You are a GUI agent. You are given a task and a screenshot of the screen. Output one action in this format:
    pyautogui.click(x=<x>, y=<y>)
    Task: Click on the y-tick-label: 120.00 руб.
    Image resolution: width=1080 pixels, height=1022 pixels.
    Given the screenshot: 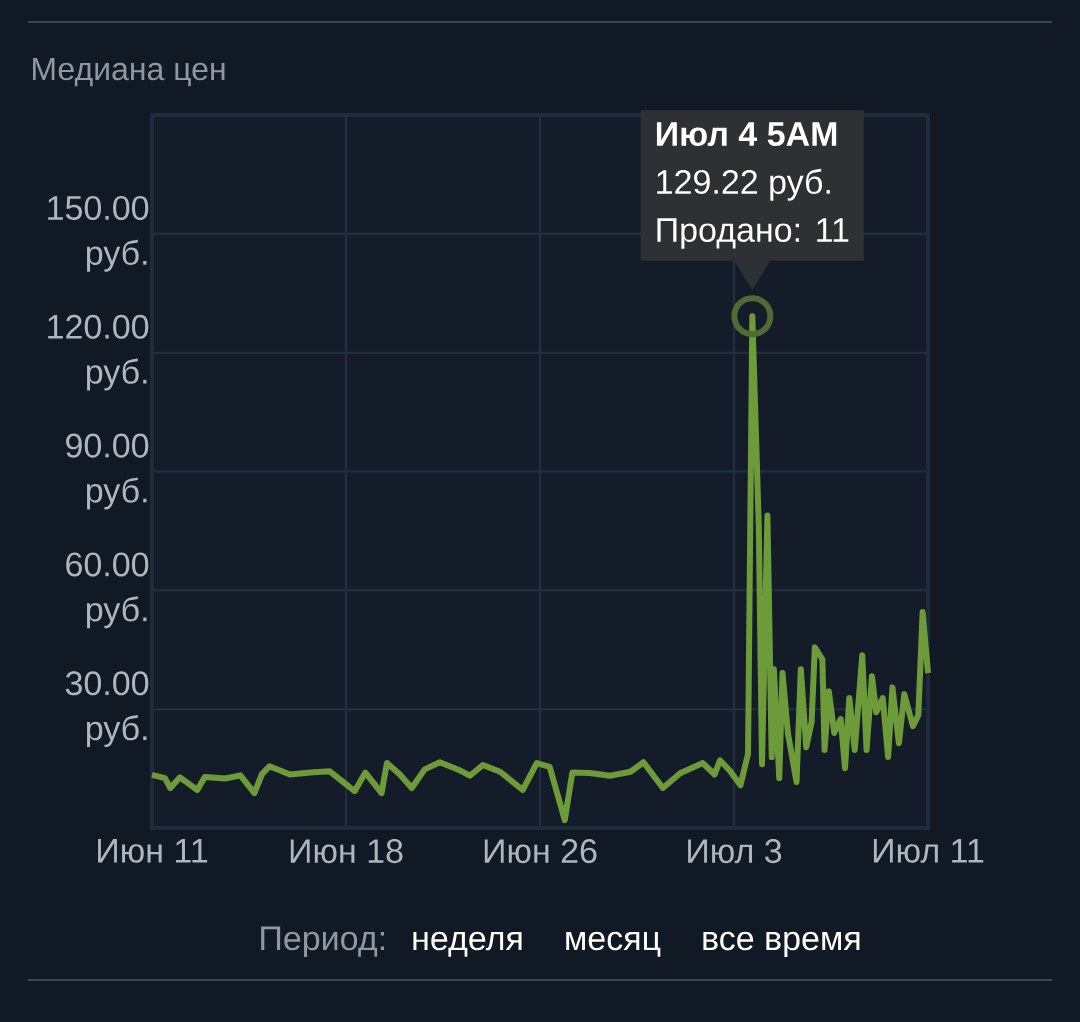 What is the action you would take?
    pyautogui.click(x=98, y=352)
    